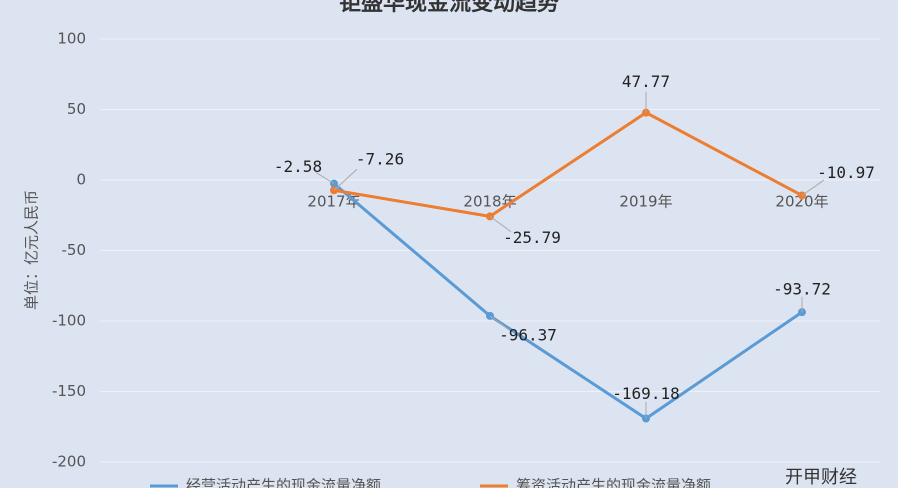 The image size is (898, 488). What do you see at coordinates (76, 109) in the screenshot?
I see `y-tick-label: 50` at bounding box center [76, 109].